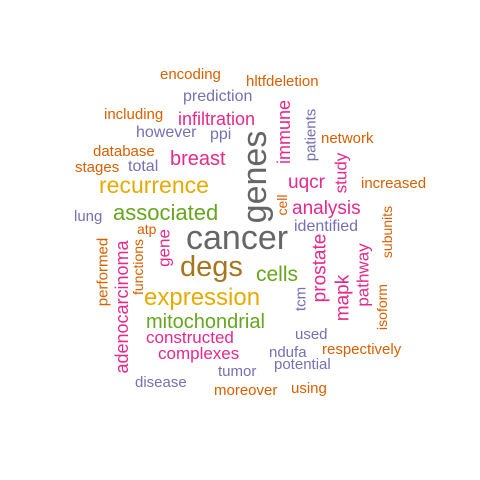  What do you see at coordinates (282, 81) in the screenshot?
I see `word-hltfdeletion: hltfdeletion` at bounding box center [282, 81].